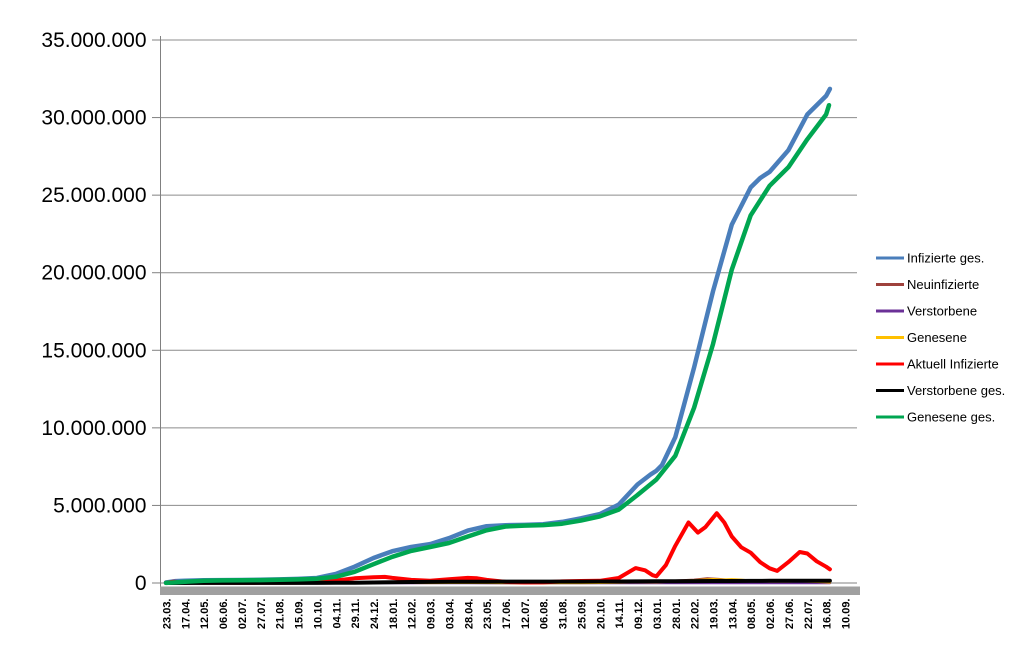 The image size is (1017, 662). What do you see at coordinates (658, 614) in the screenshot?
I see `x-tick-label: 03.01.` at bounding box center [658, 614].